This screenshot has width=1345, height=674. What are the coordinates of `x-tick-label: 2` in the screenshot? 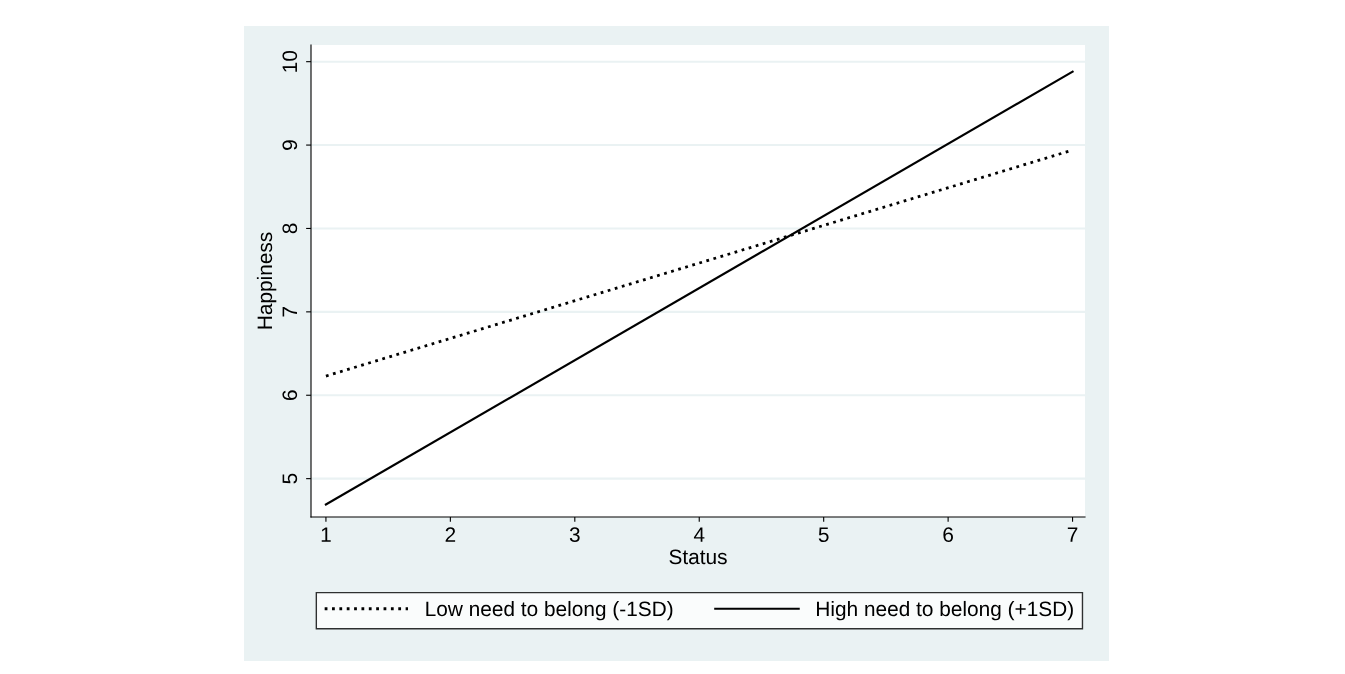 It's located at (450, 534).